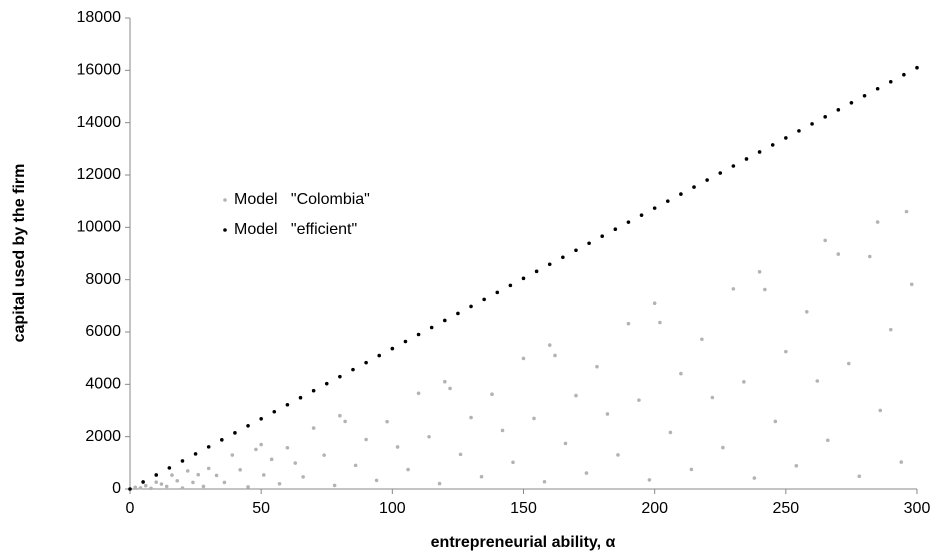  Describe the element at coordinates (99, 174) in the screenshot. I see `y-tick-label: 12000` at that location.